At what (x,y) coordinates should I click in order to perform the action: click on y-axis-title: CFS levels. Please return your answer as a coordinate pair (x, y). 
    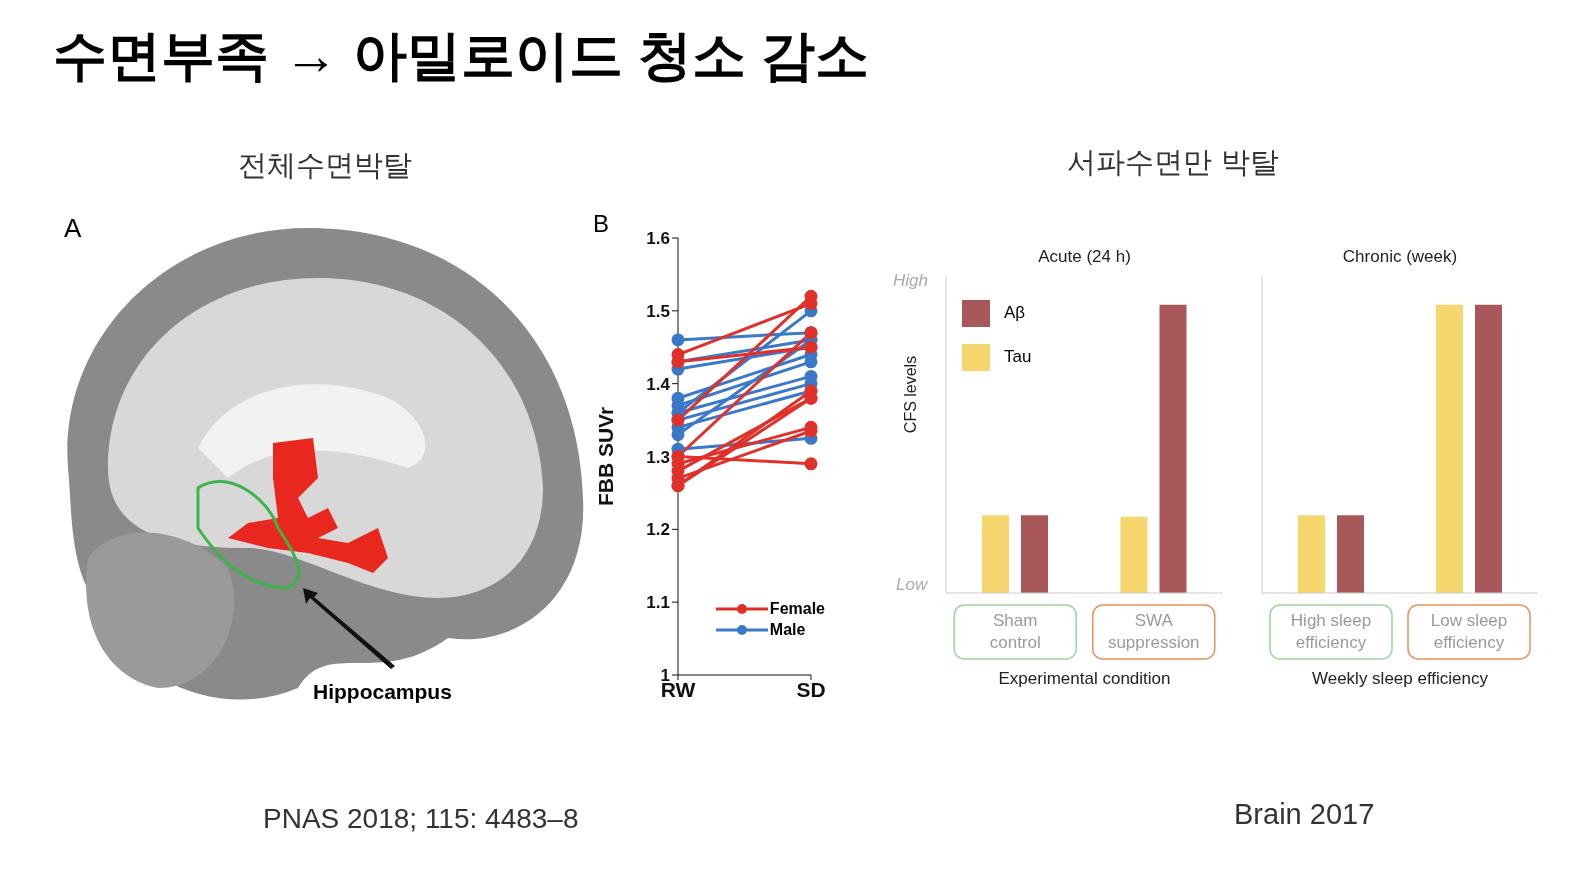
    Looking at the image, I should click on (910, 394).